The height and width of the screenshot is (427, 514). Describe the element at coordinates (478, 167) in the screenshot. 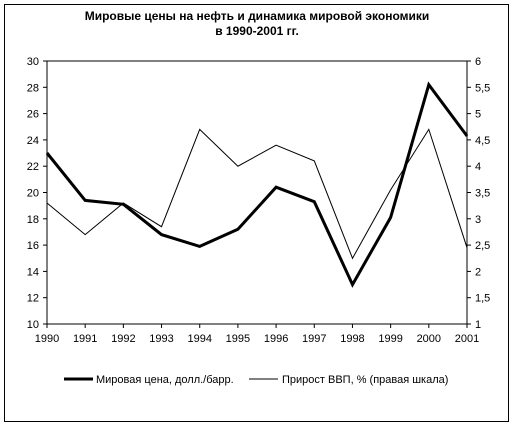

I see `right-tick-label: 4` at that location.